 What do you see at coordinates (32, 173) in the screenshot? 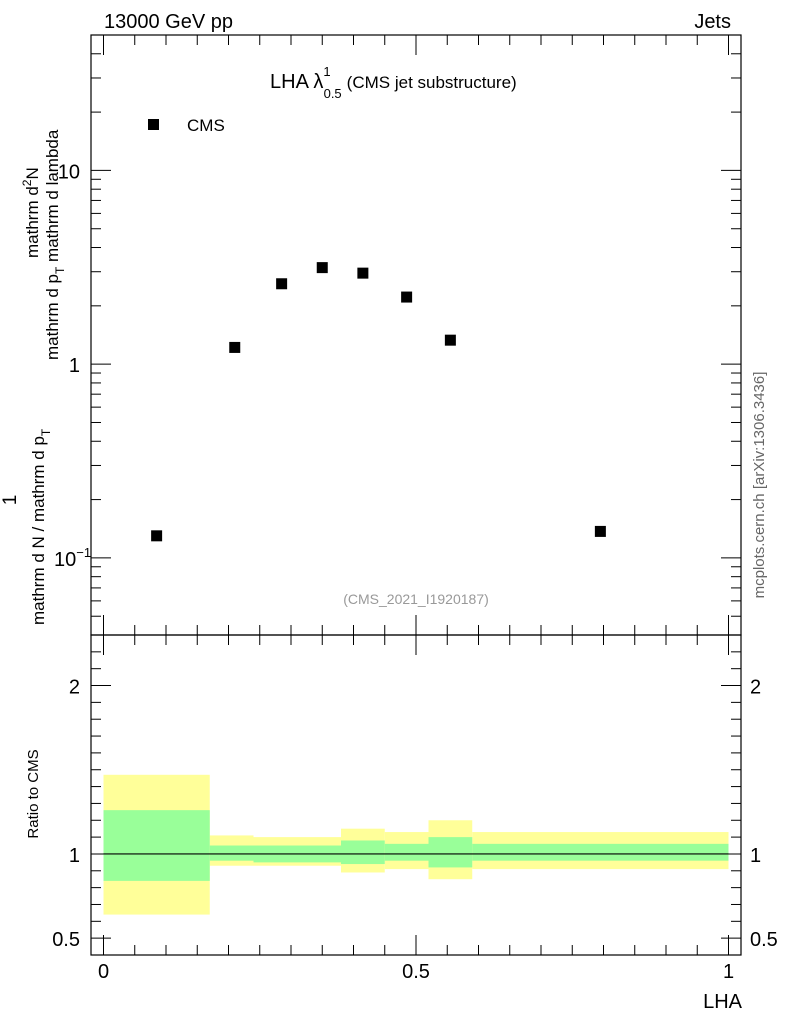
I see `y-num2-rest: N` at bounding box center [32, 173].